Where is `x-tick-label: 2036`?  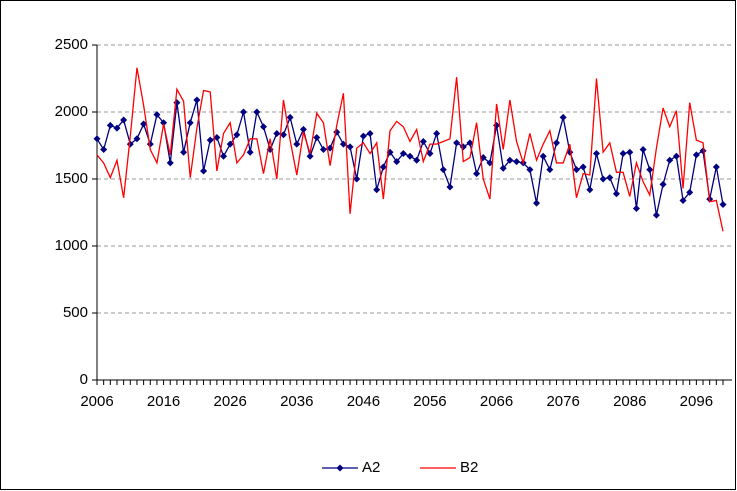
x-tick-label: 2036 is located at coordinates (296, 401).